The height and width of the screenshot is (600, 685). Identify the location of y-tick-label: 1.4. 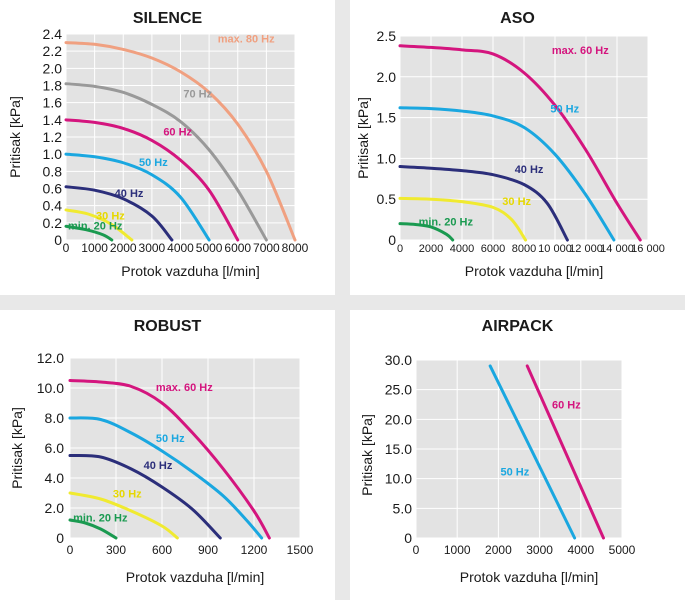
(53, 120).